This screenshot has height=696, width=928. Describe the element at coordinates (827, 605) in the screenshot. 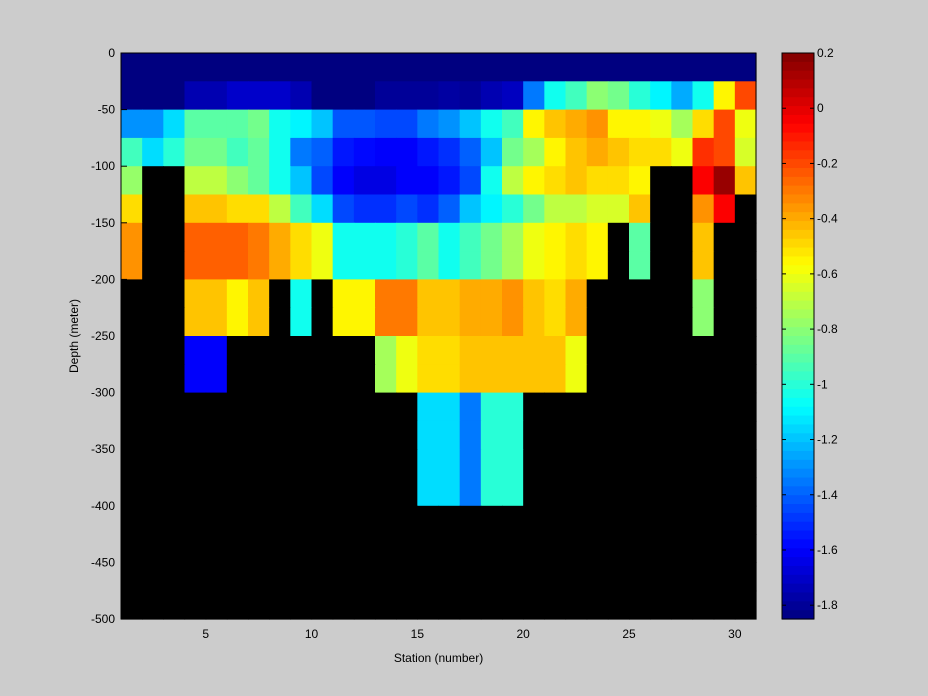

I see `colorbar-tick-label: -1.8` at that location.